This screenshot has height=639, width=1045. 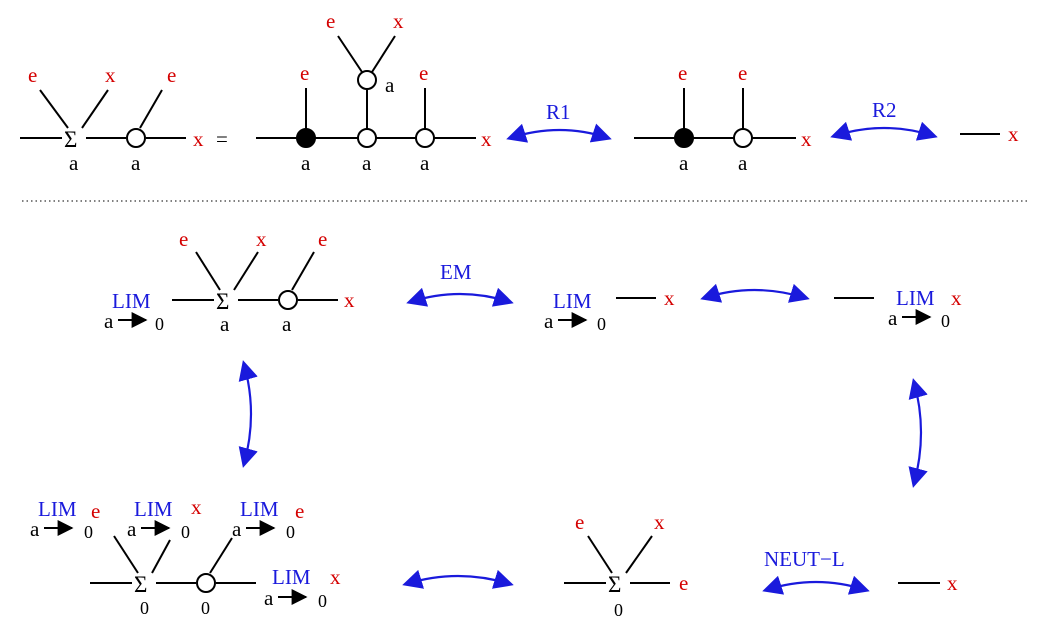 What do you see at coordinates (626, 565) in the screenshot?
I see `graph-sigma-zero: Σ e x e 0` at bounding box center [626, 565].